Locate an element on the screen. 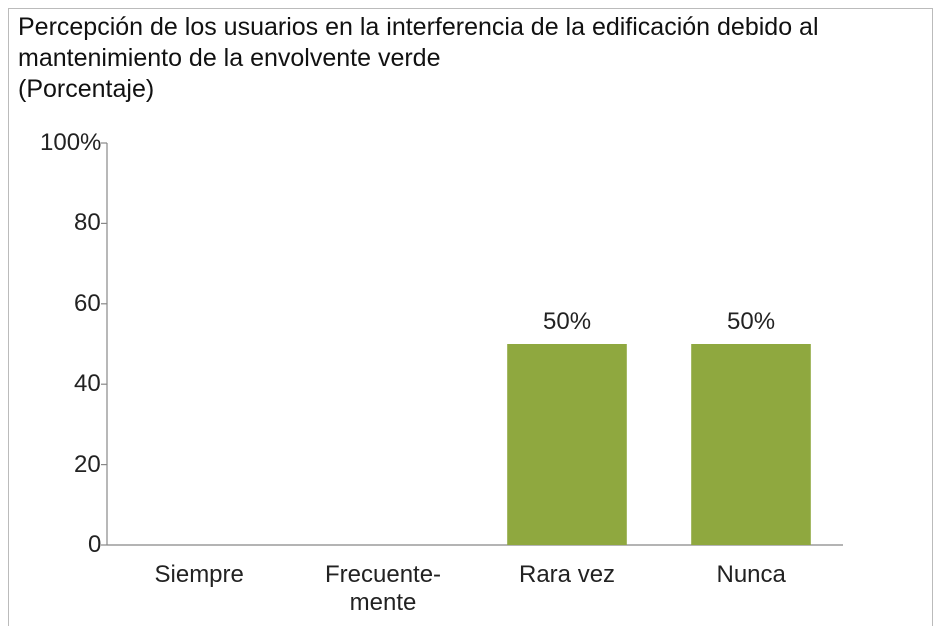 This screenshot has height=626, width=942. x-tick-label: Siempre is located at coordinates (199, 574).